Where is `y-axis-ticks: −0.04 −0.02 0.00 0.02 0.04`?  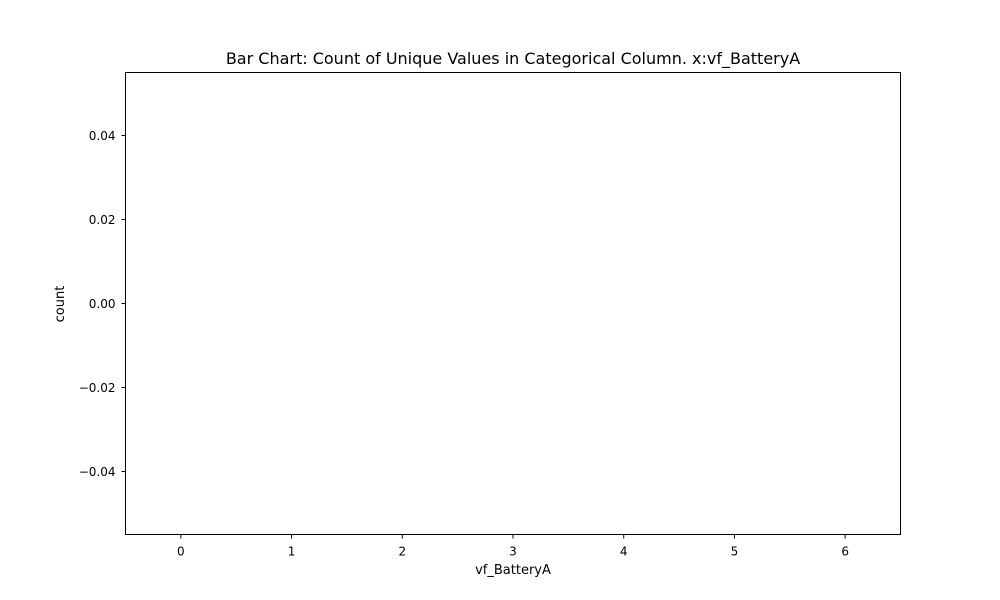 y-axis-ticks: −0.04 −0.02 0.00 0.02 0.04 is located at coordinates (102, 304).